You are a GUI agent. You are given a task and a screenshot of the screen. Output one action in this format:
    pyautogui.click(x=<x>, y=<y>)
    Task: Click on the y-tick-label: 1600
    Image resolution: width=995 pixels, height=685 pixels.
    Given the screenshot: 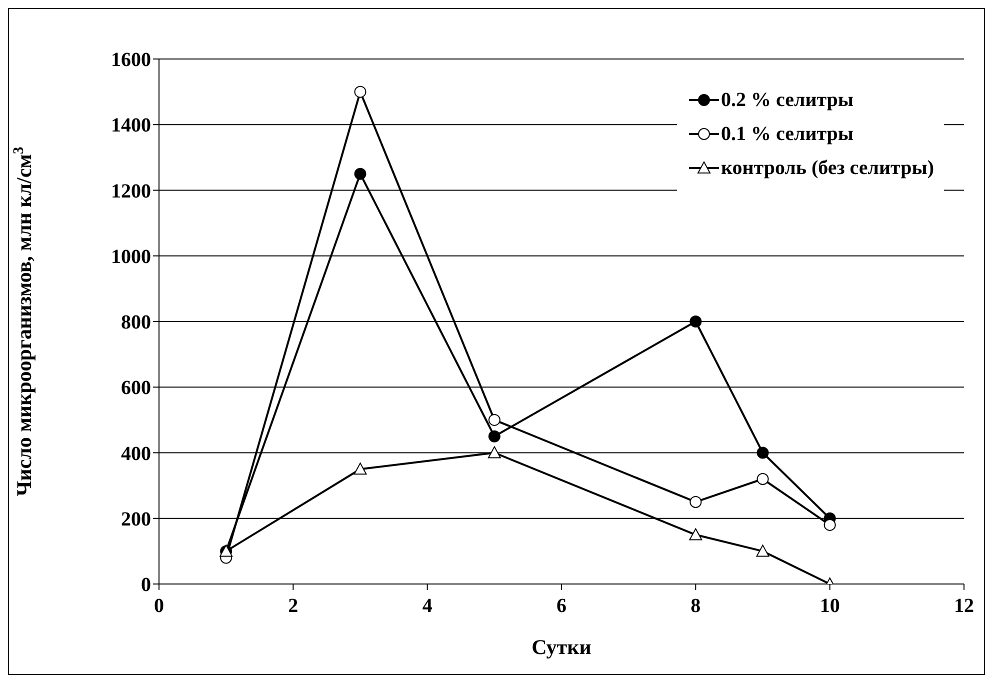 What is the action you would take?
    pyautogui.click(x=131, y=60)
    